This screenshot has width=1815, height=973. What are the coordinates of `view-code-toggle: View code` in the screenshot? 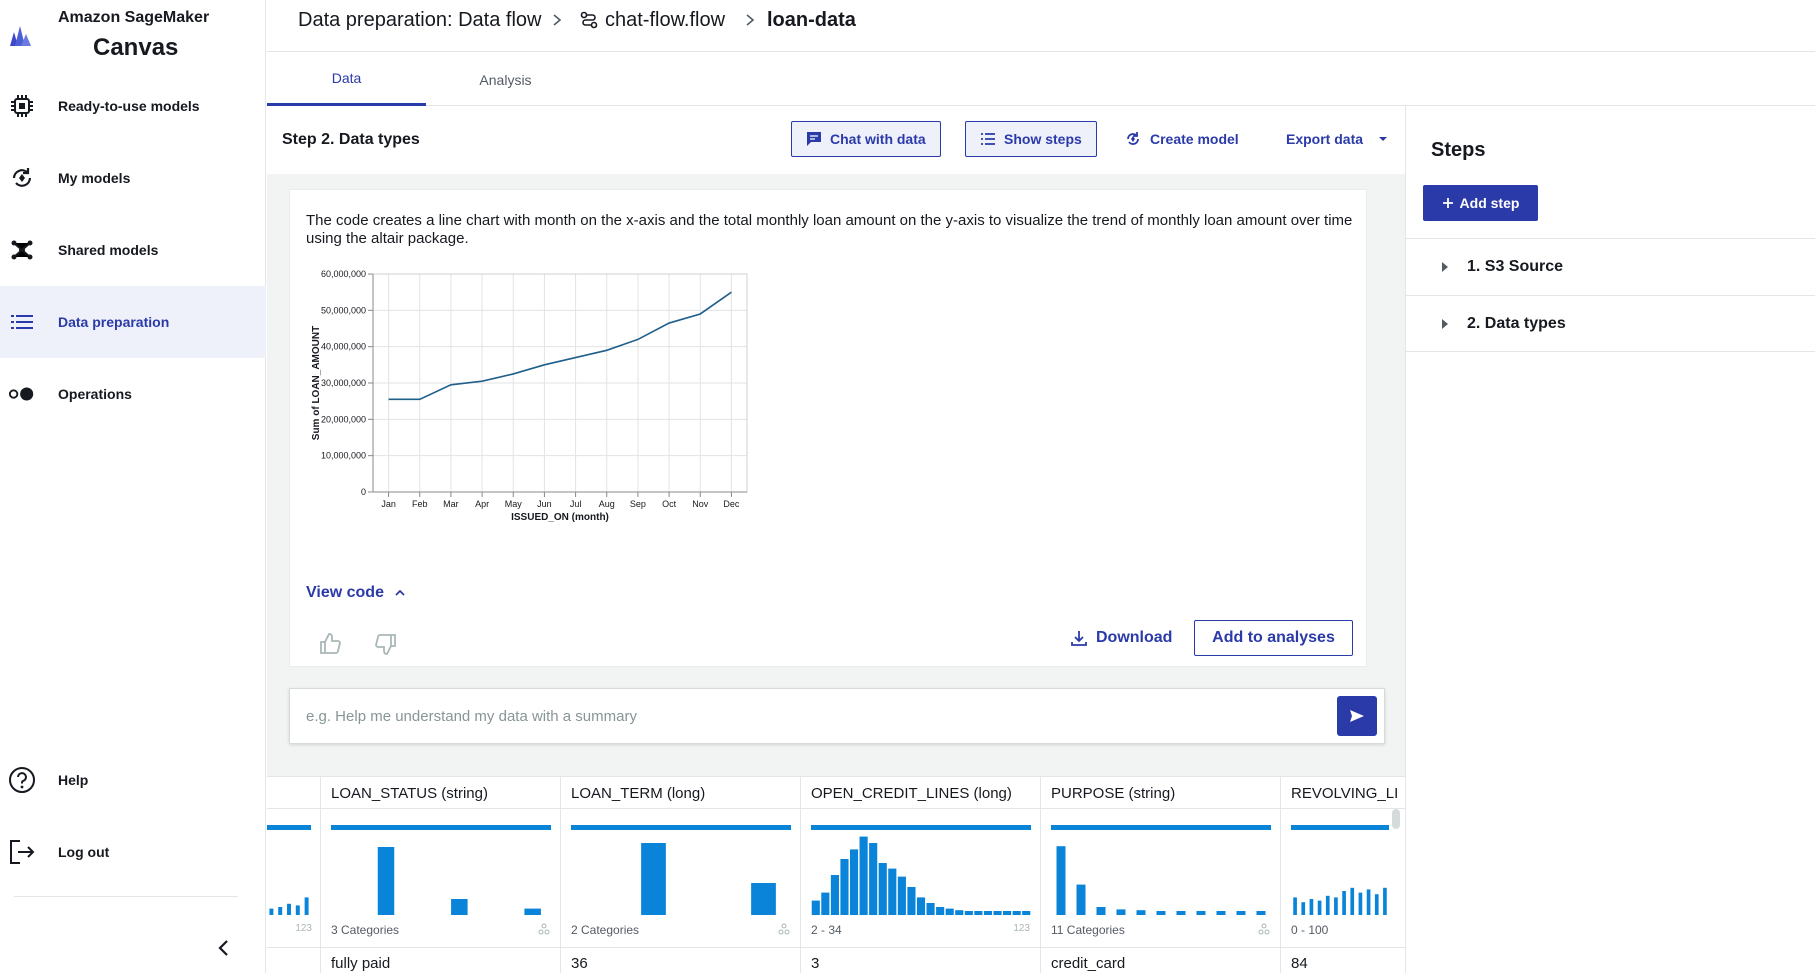 It's located at (356, 593).